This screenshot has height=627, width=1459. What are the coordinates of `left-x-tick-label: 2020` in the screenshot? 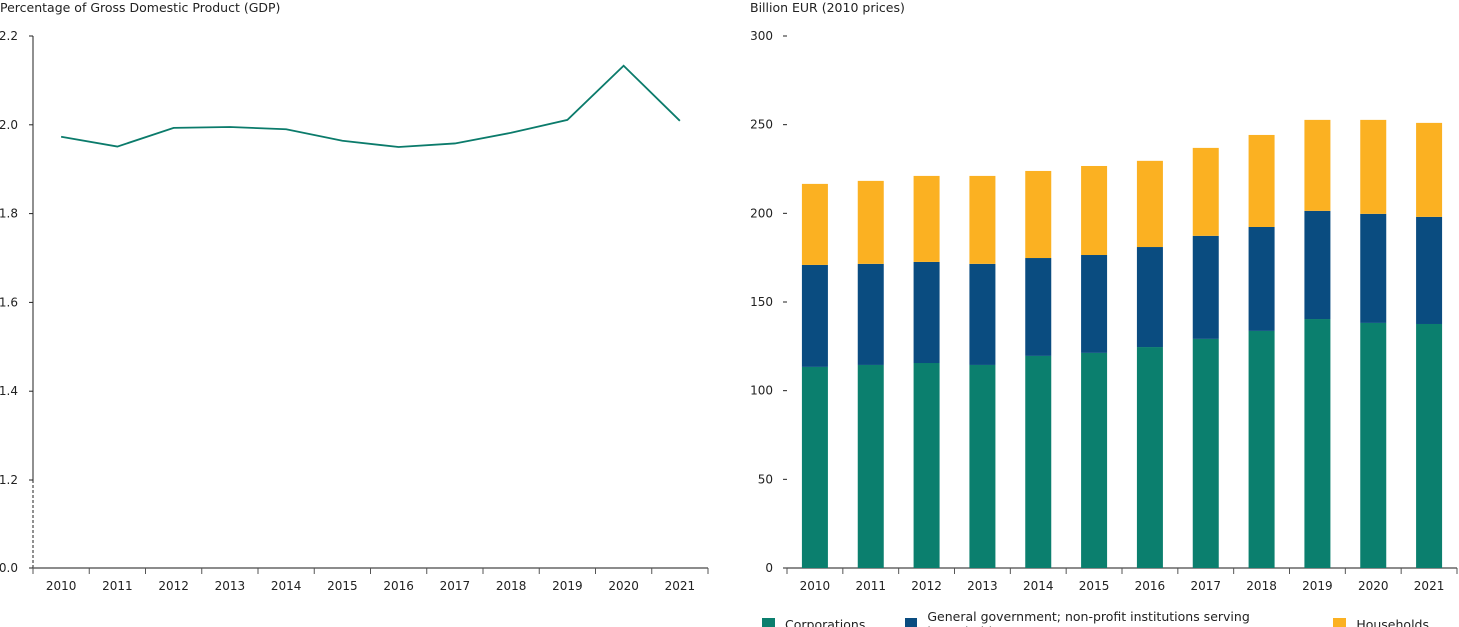 It's located at (623, 586).